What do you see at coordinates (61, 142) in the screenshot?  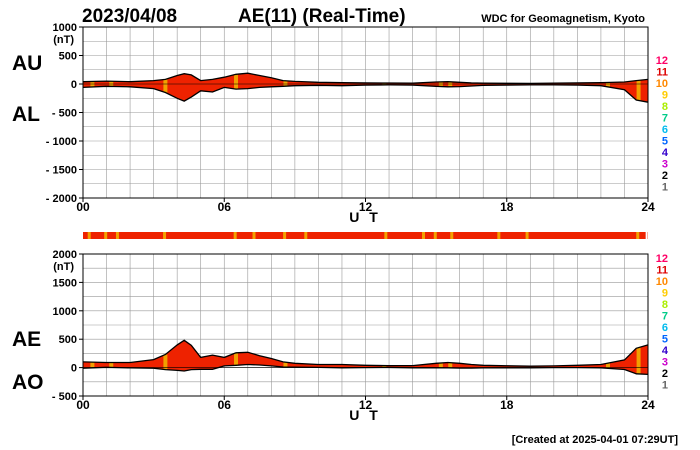 I see `y-tick-label: - 1000` at bounding box center [61, 142].